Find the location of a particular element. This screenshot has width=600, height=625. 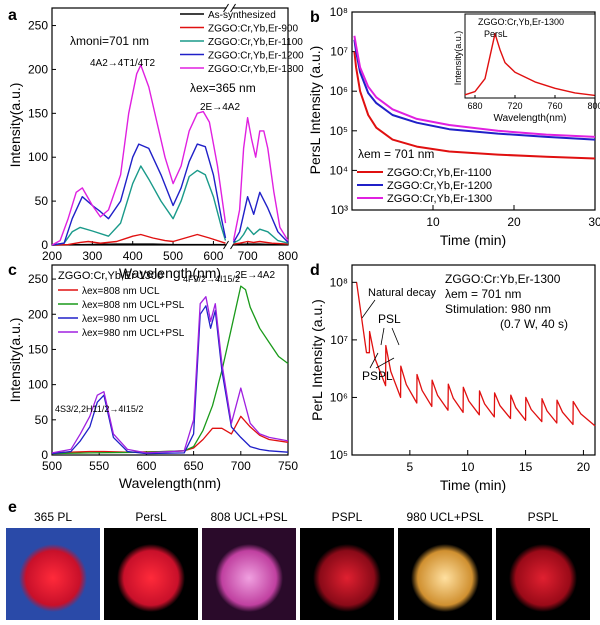

panel-b-ytick-label: 10⁶ is located at coordinates (339, 91).